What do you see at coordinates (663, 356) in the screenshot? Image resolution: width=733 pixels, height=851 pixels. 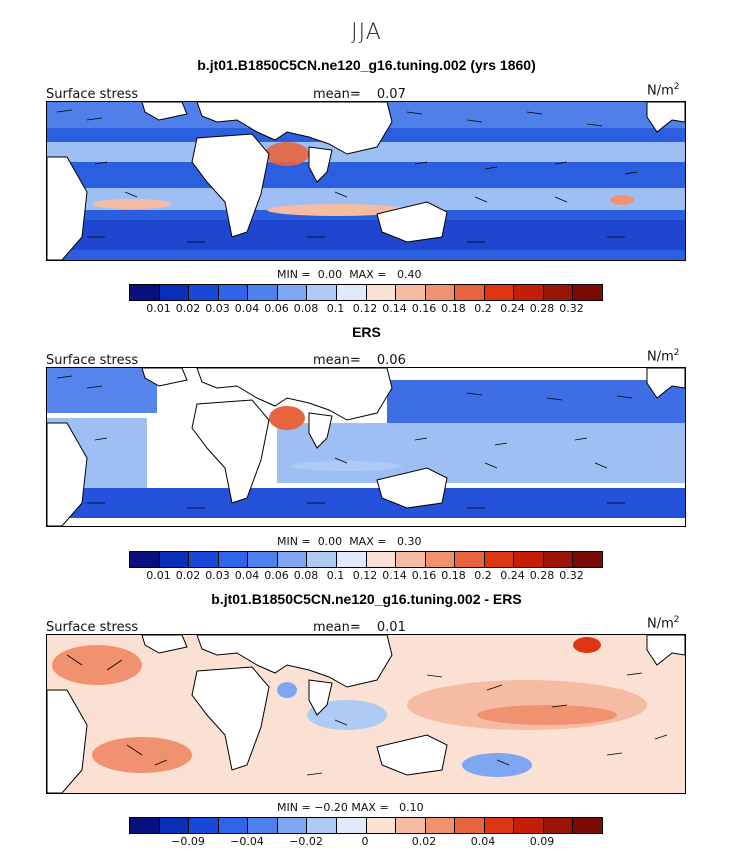 I see `panel-2-units: N/m2` at bounding box center [663, 356].